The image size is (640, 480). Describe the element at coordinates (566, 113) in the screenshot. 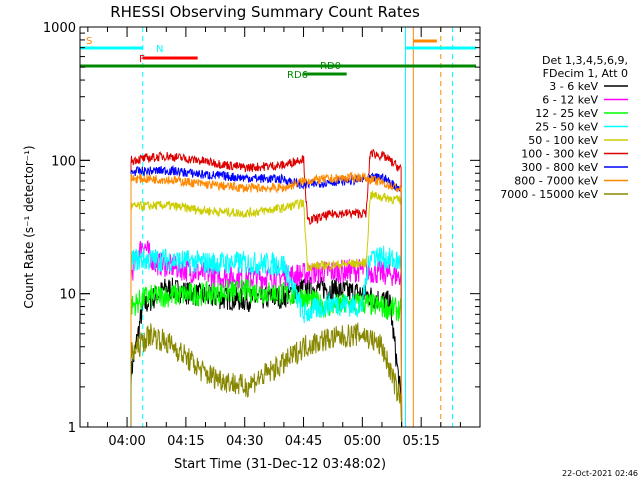

I see `legend-label: 12 - 25 keV` at that location.